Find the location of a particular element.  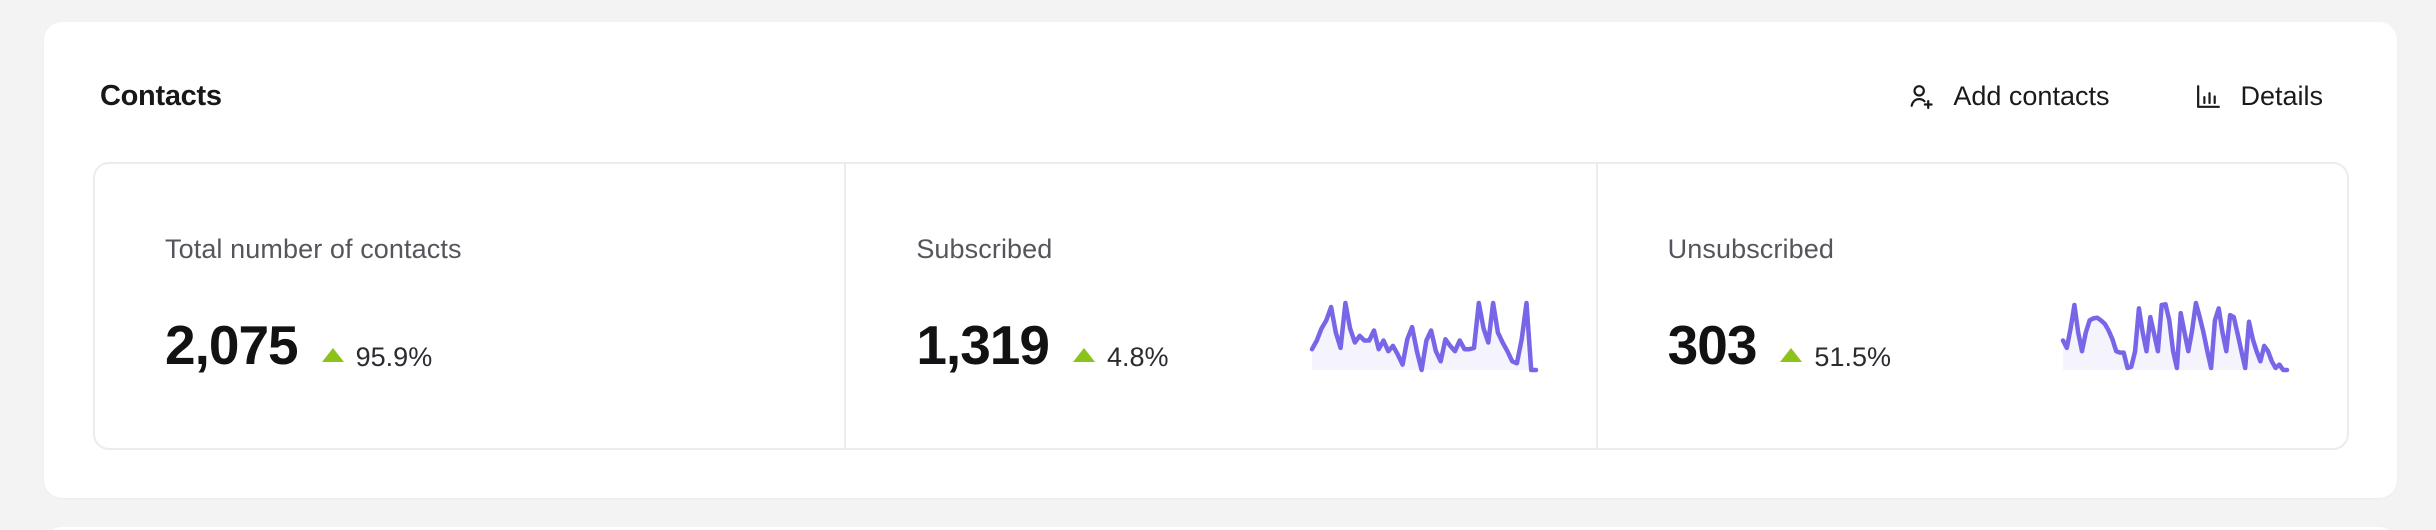

stat-change-value: 51.5% is located at coordinates (1852, 356).